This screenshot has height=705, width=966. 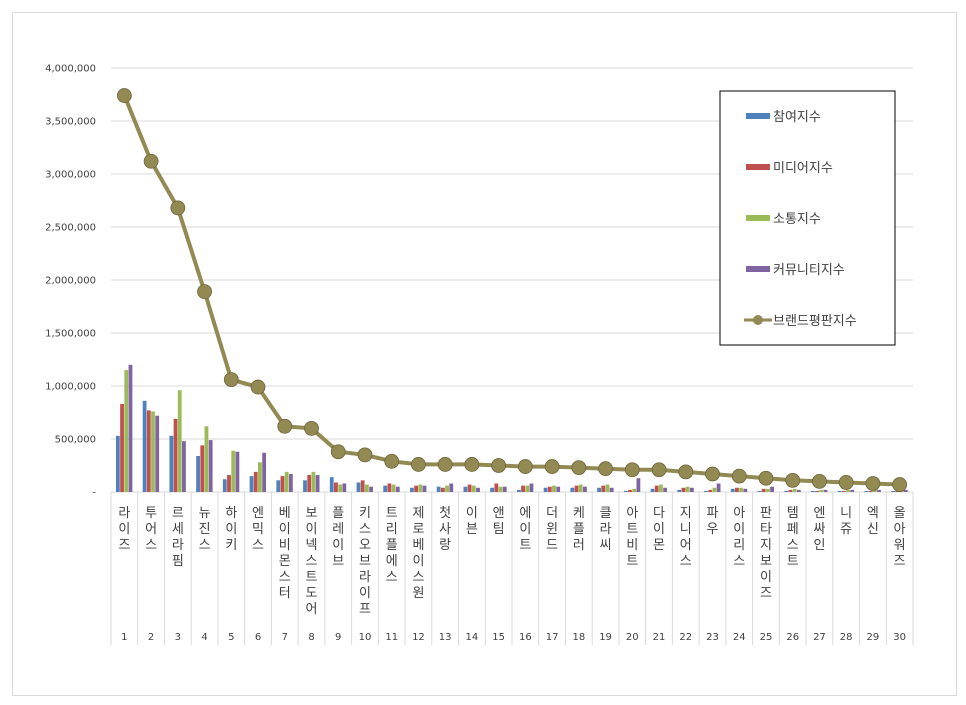 I want to click on rank-label: 10, so click(x=365, y=637).